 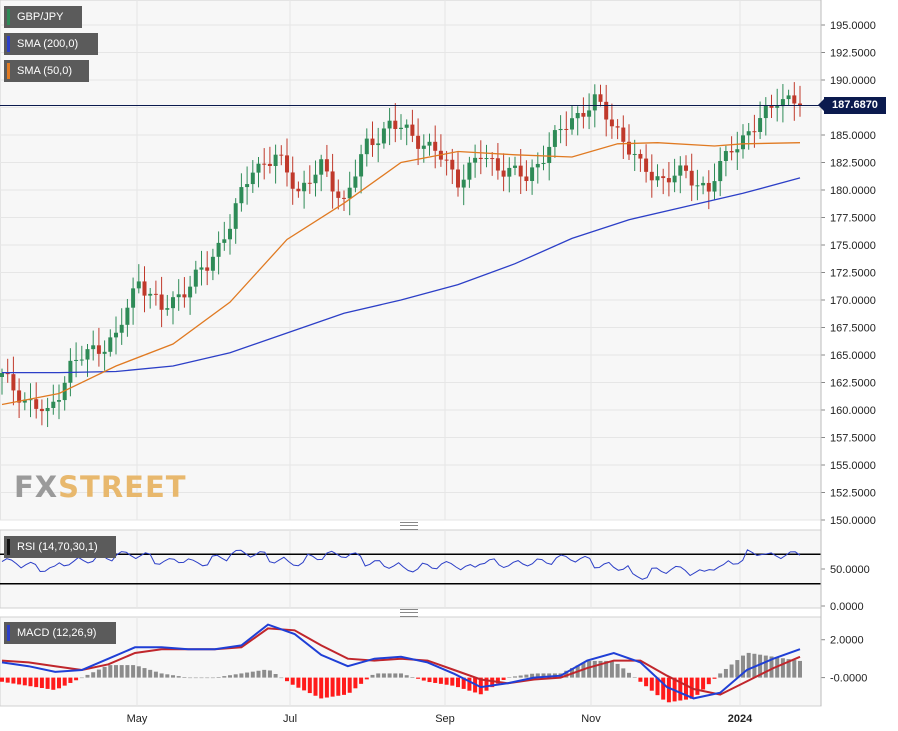 I want to click on y-tick-label: 170.0000, so click(x=853, y=301).